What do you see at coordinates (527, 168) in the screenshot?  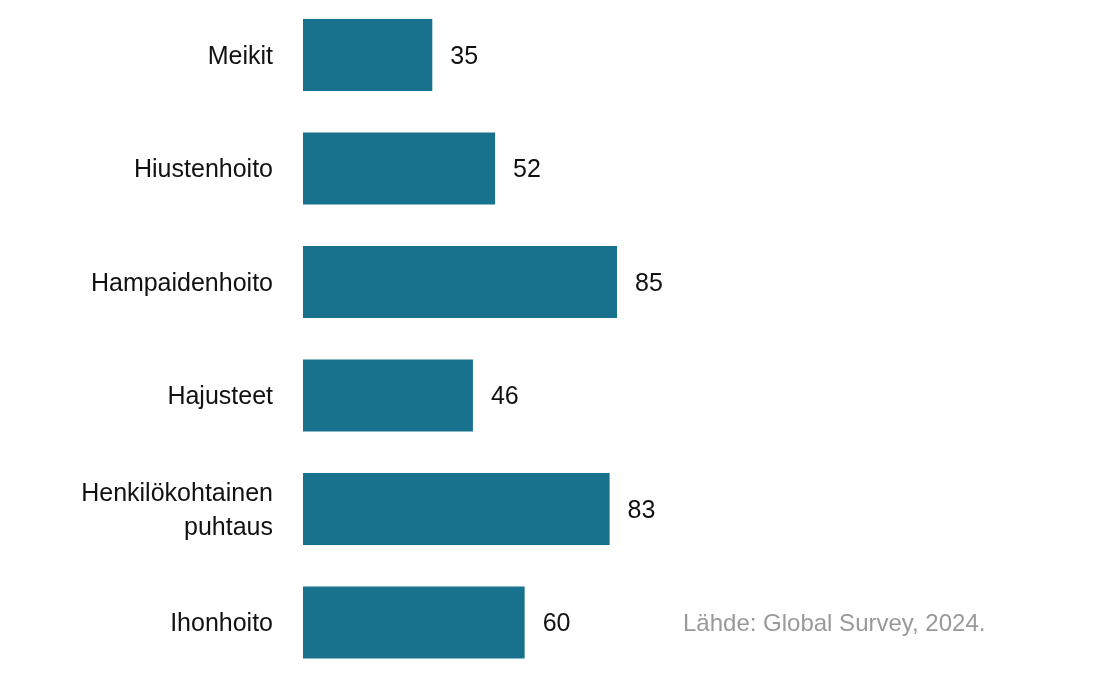 I see `data-label: 52` at bounding box center [527, 168].